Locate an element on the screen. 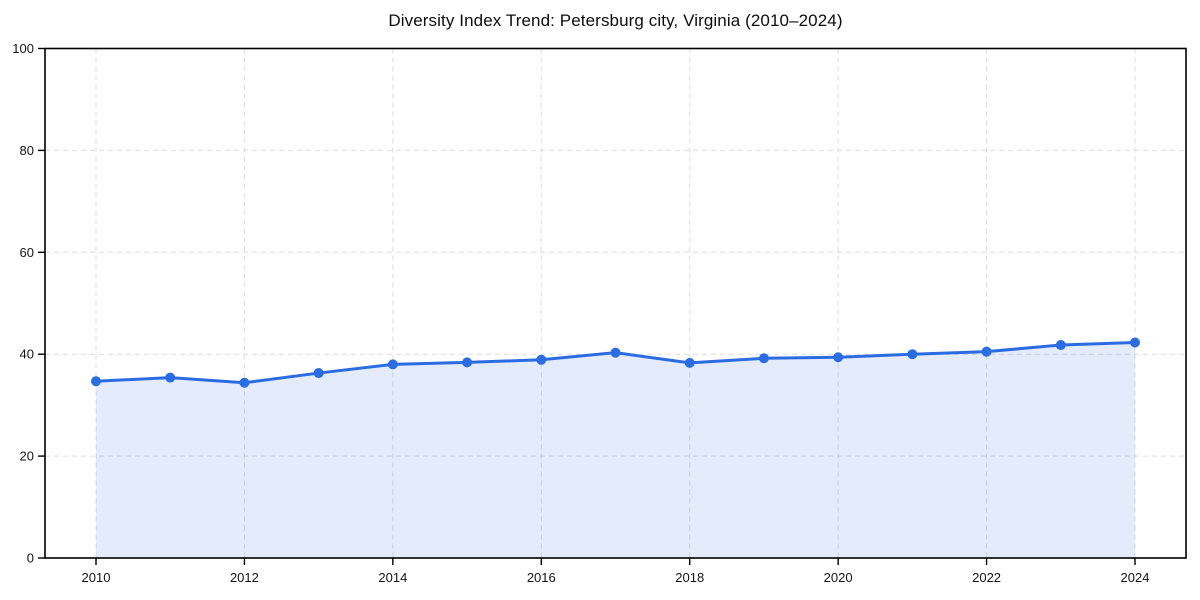 The width and height of the screenshot is (1200, 600). data-point-2021 is located at coordinates (912, 354).